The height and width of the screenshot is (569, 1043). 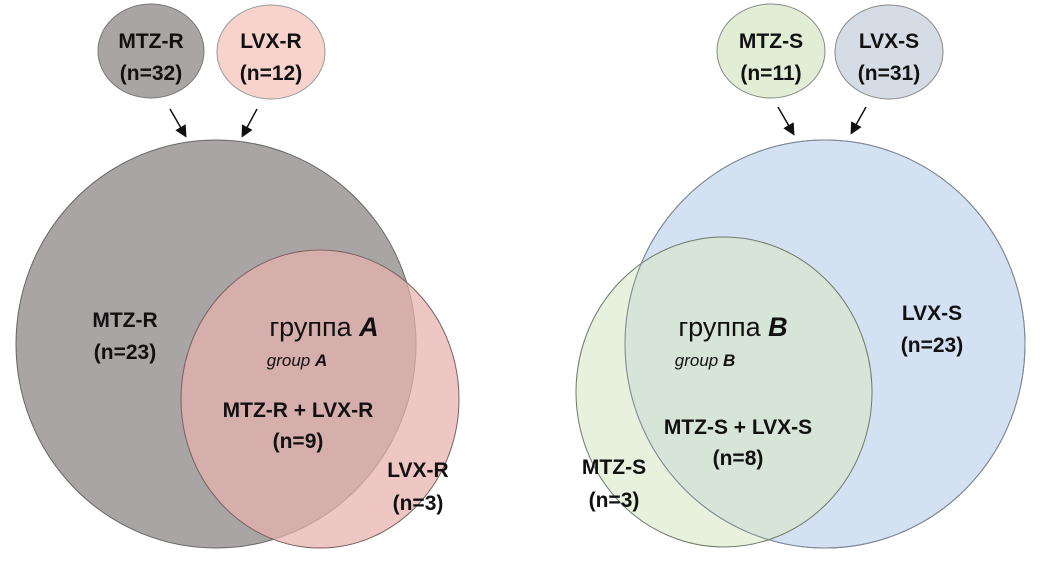 I want to click on mtz-r-source-circle, so click(x=151, y=51).